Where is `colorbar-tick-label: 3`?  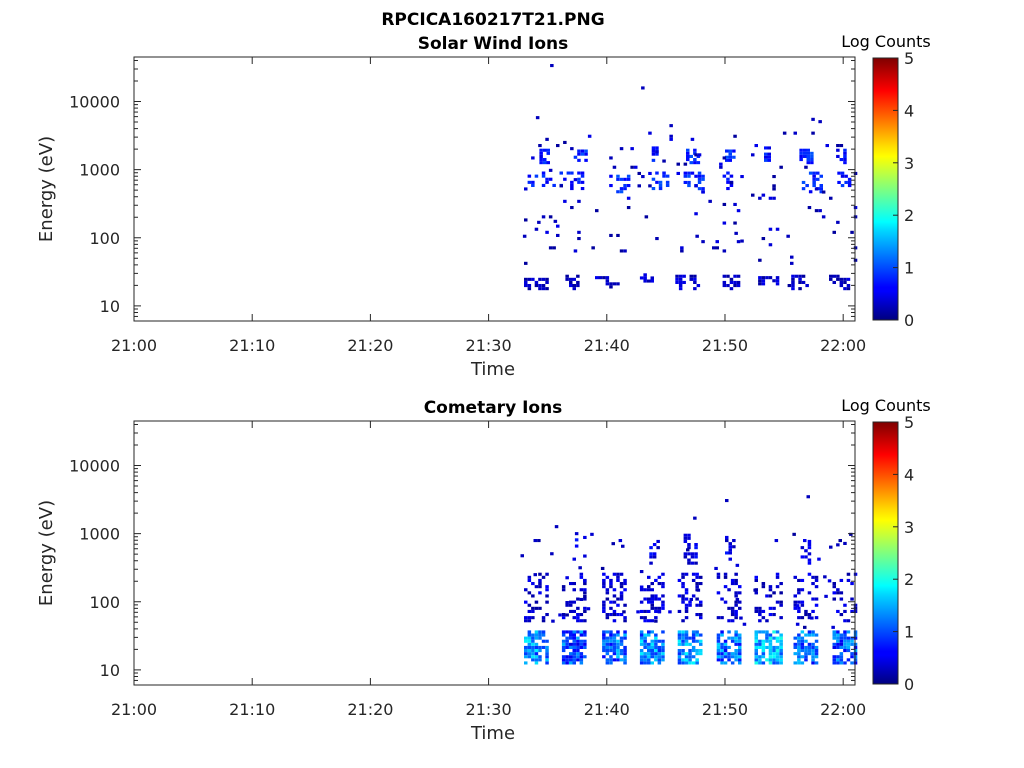
colorbar-tick-label: 3 is located at coordinates (909, 527).